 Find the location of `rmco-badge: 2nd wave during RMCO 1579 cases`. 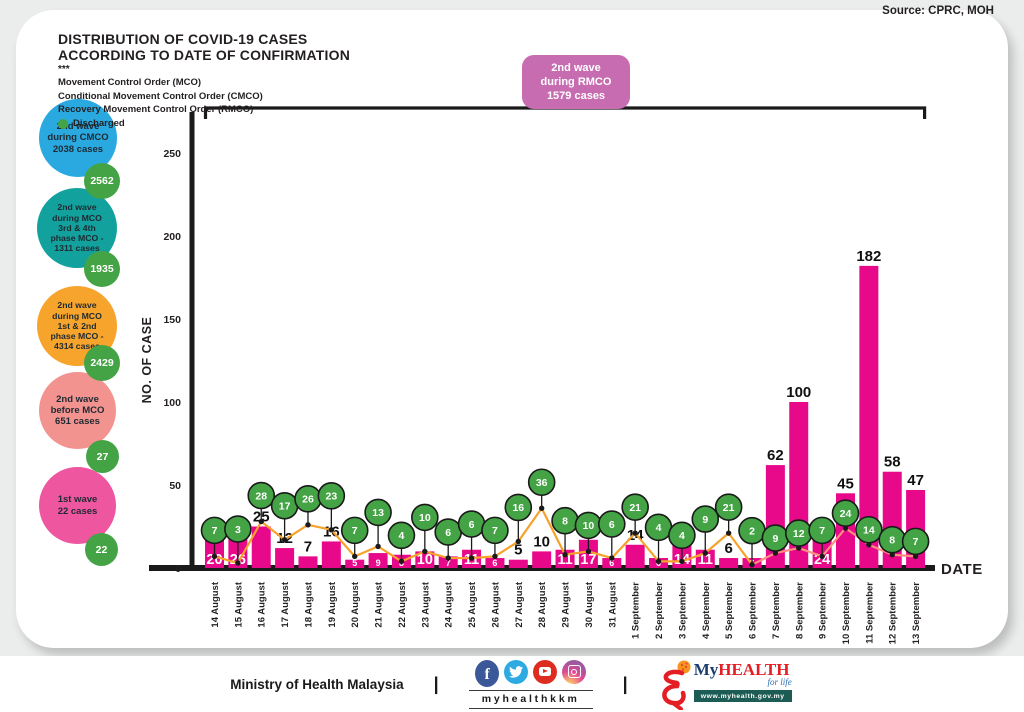

rmco-badge: 2nd wave during RMCO 1579 cases is located at coordinates (576, 82).